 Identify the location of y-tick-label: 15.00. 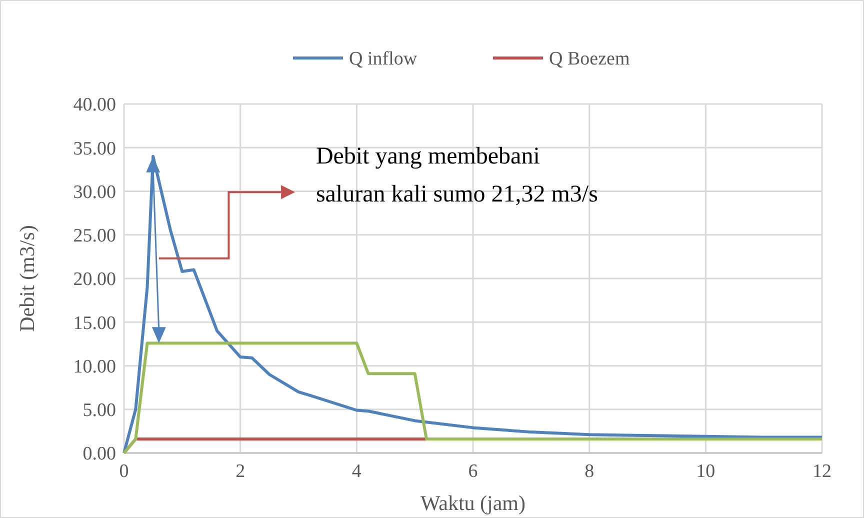
(94, 323).